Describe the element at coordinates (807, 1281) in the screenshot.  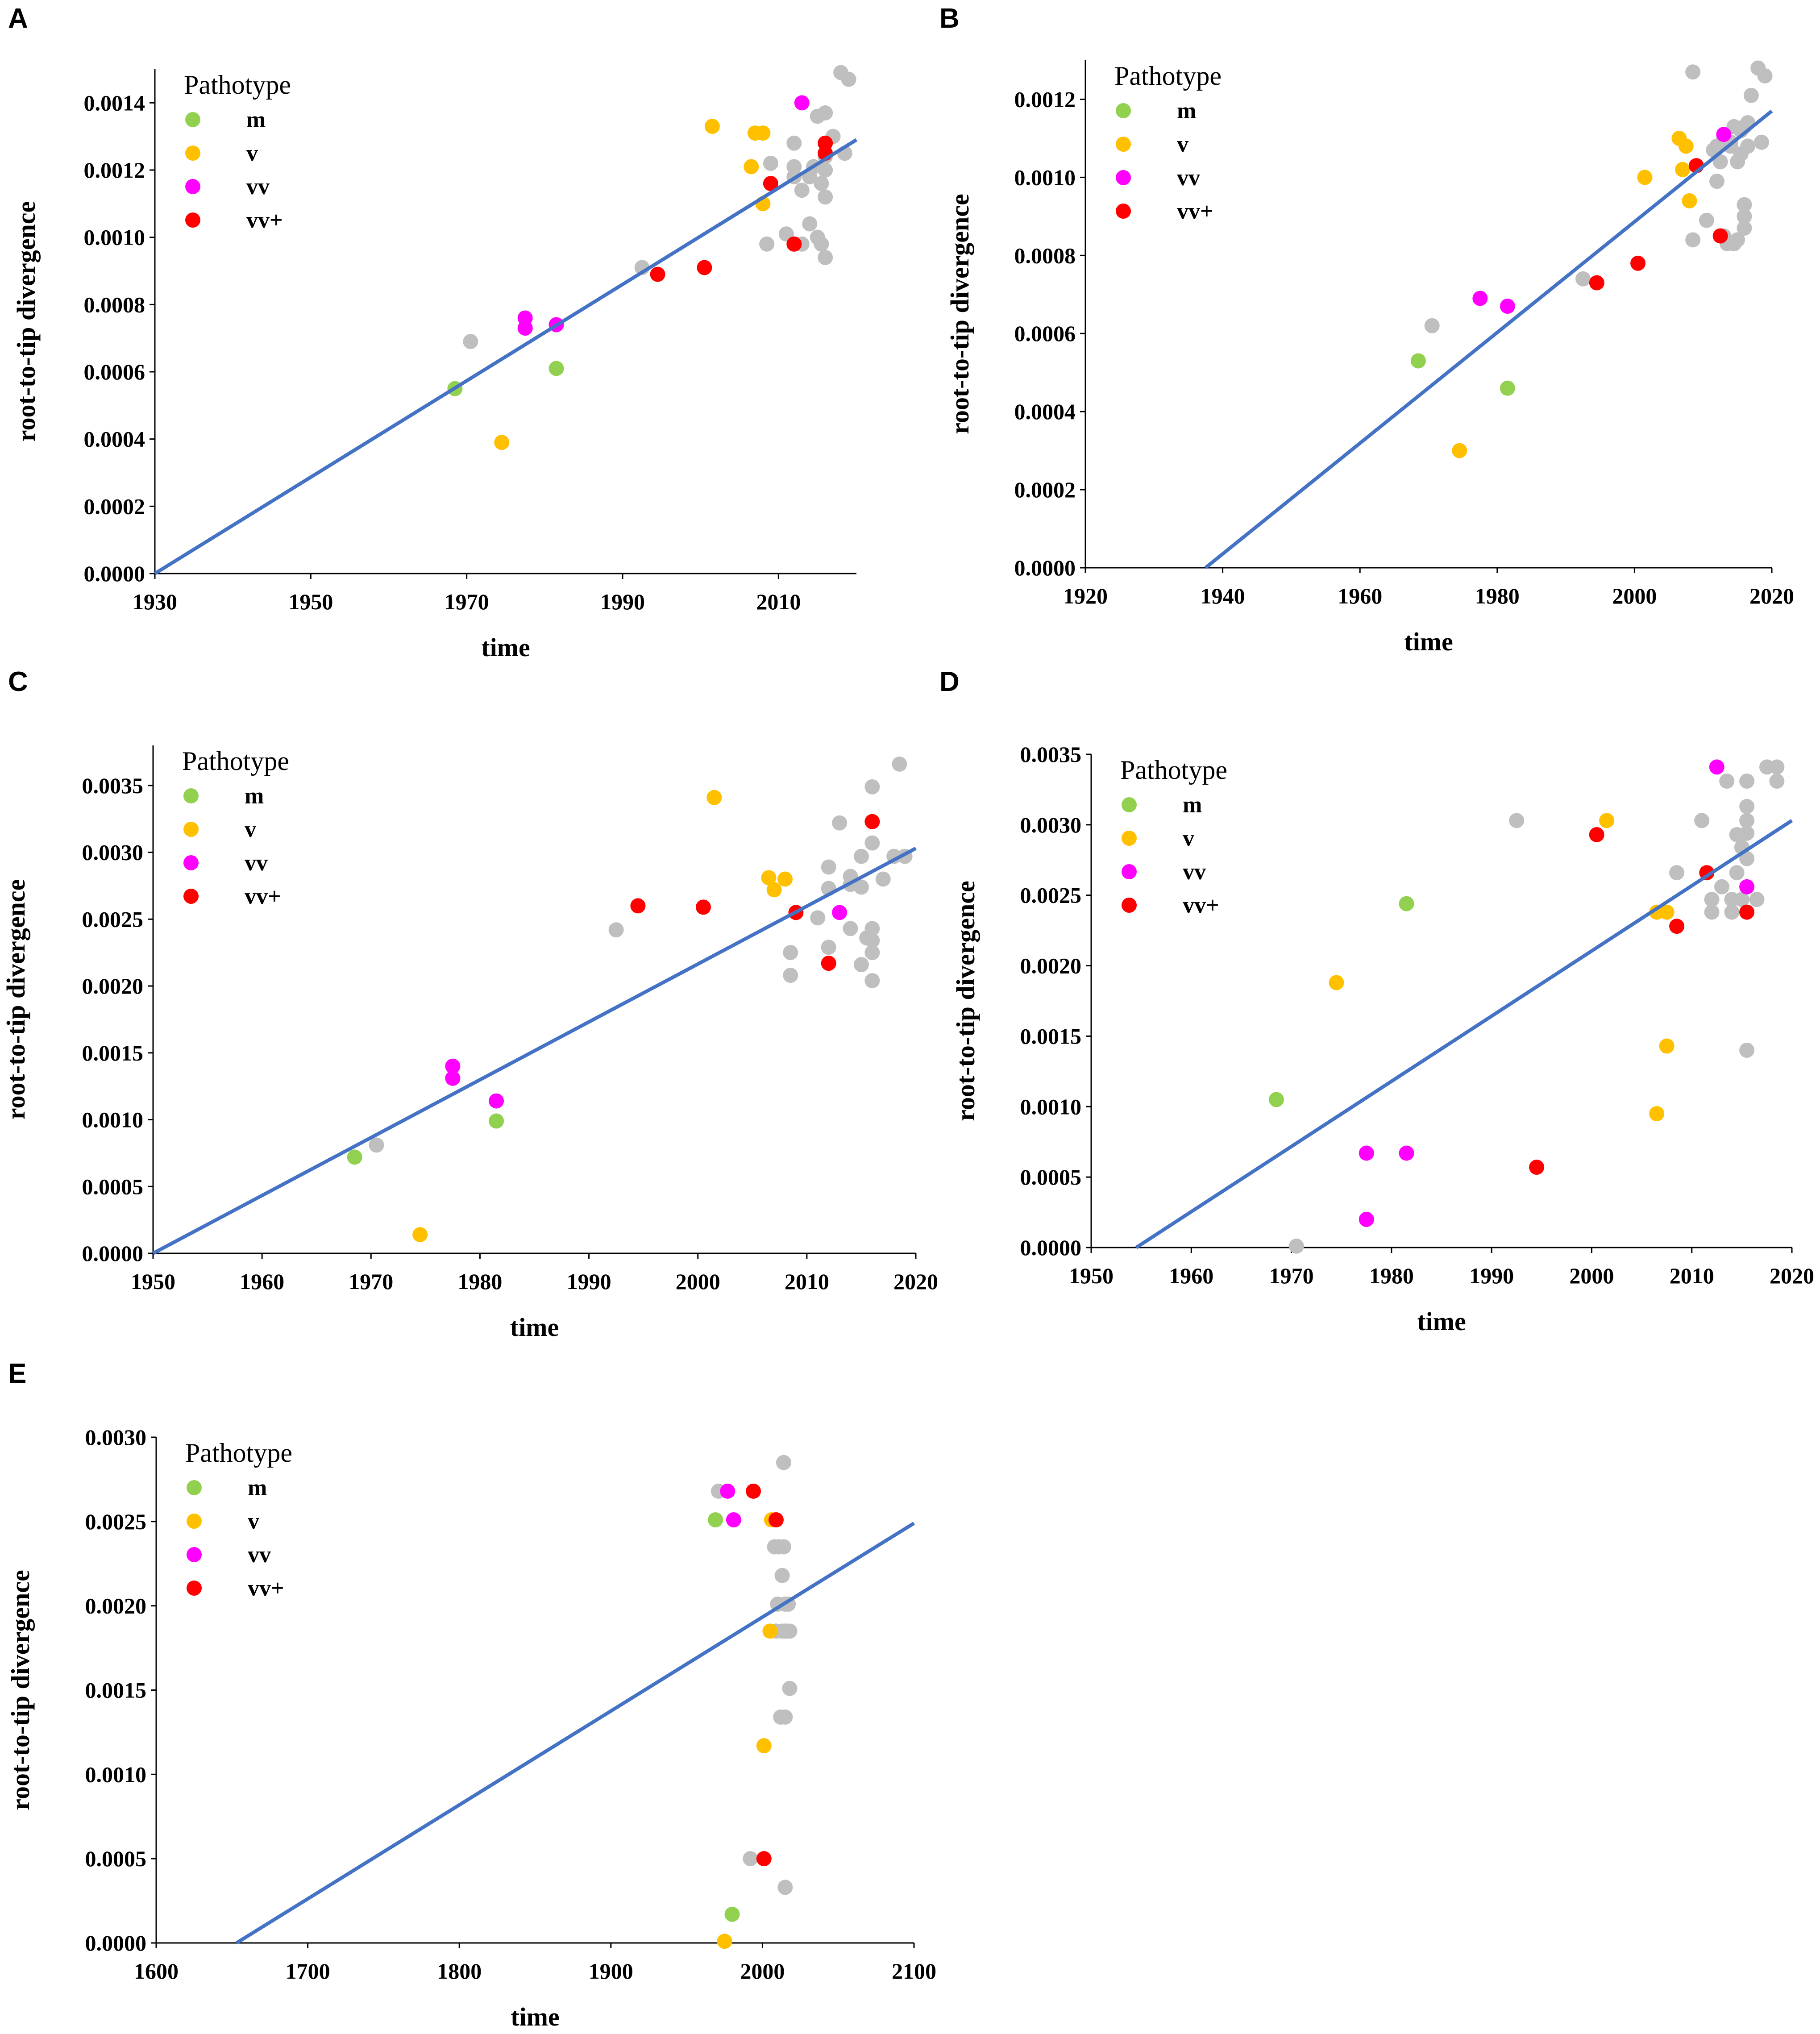
I see `panel-c-x-tick-label: 2010` at that location.